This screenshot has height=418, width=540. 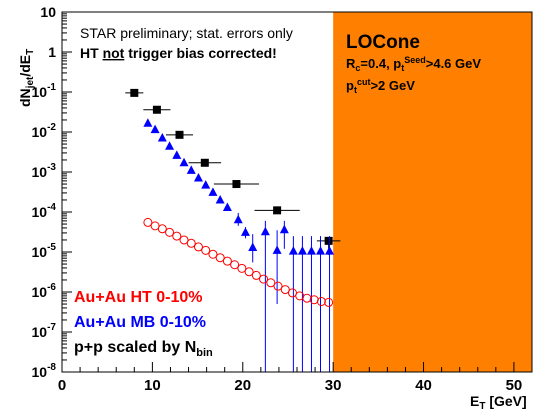 I want to click on x-tick-label: 30, so click(x=333, y=385).